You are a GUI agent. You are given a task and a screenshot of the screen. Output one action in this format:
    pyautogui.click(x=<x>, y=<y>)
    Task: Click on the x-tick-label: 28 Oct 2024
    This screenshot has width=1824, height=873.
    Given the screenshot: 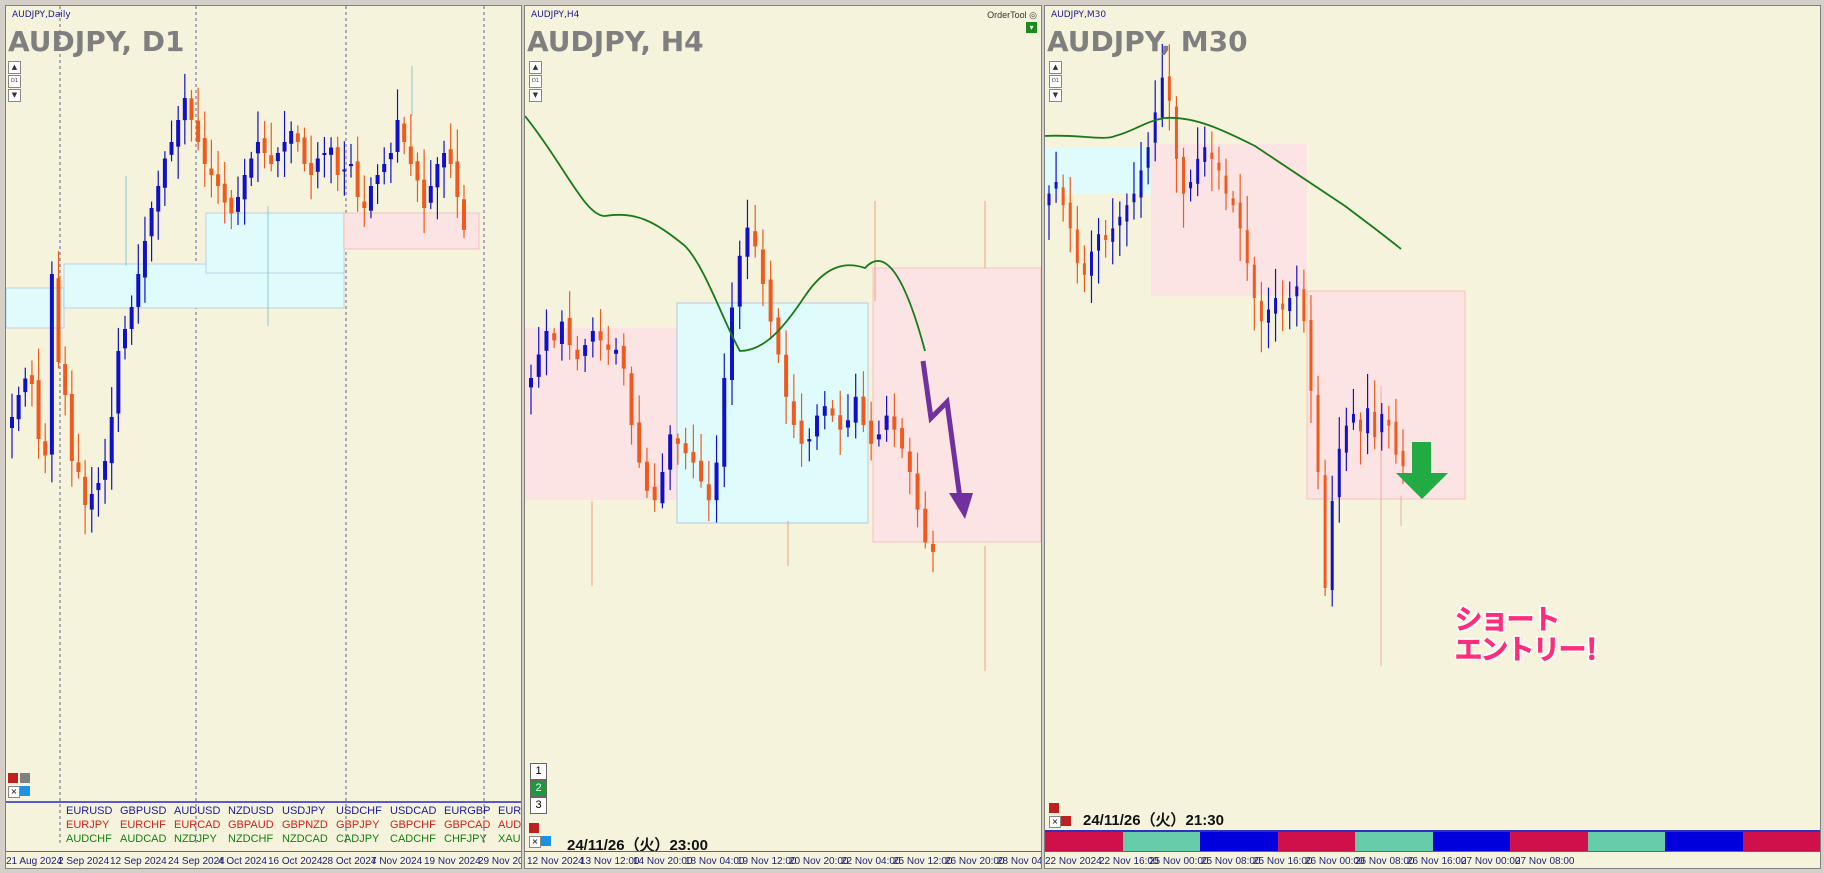 What is the action you would take?
    pyautogui.click(x=349, y=861)
    